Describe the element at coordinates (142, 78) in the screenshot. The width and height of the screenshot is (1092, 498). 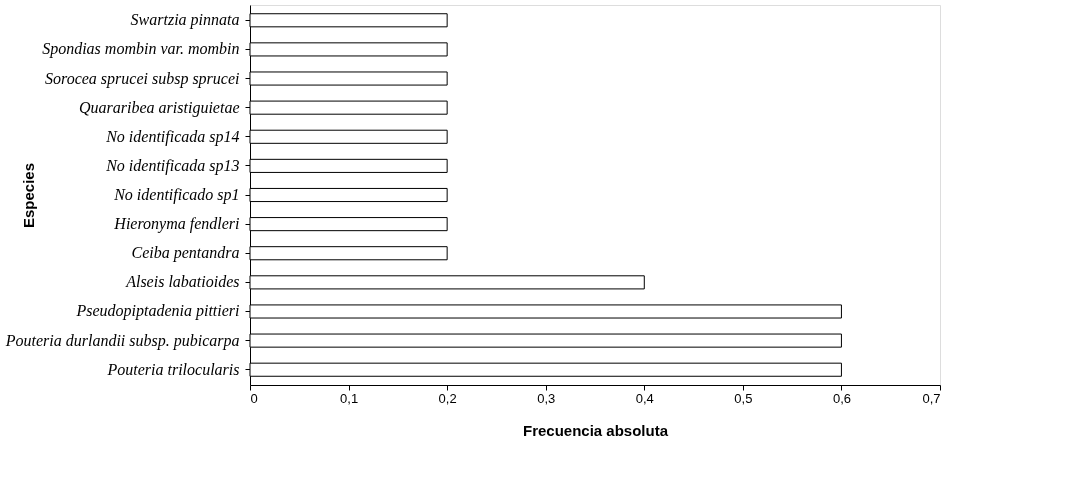
I see `y-tick-label: Sorocea sprucei subsp sprucei` at that location.